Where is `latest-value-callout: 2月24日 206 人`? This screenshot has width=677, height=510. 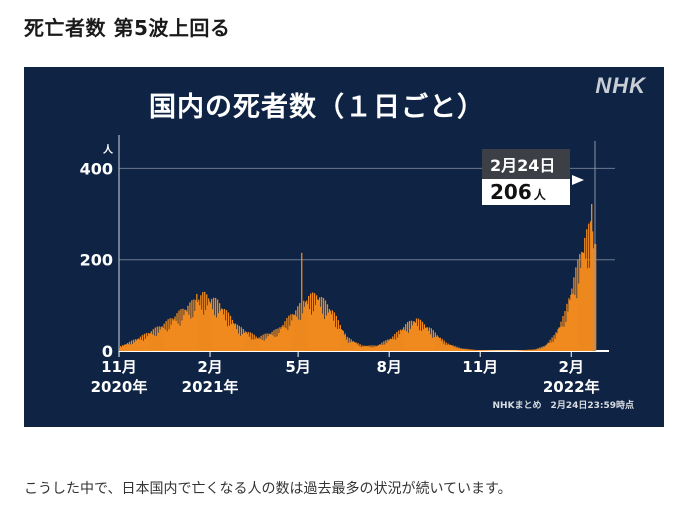
latest-value-callout: 2月24日 206 人 is located at coordinates (526, 177).